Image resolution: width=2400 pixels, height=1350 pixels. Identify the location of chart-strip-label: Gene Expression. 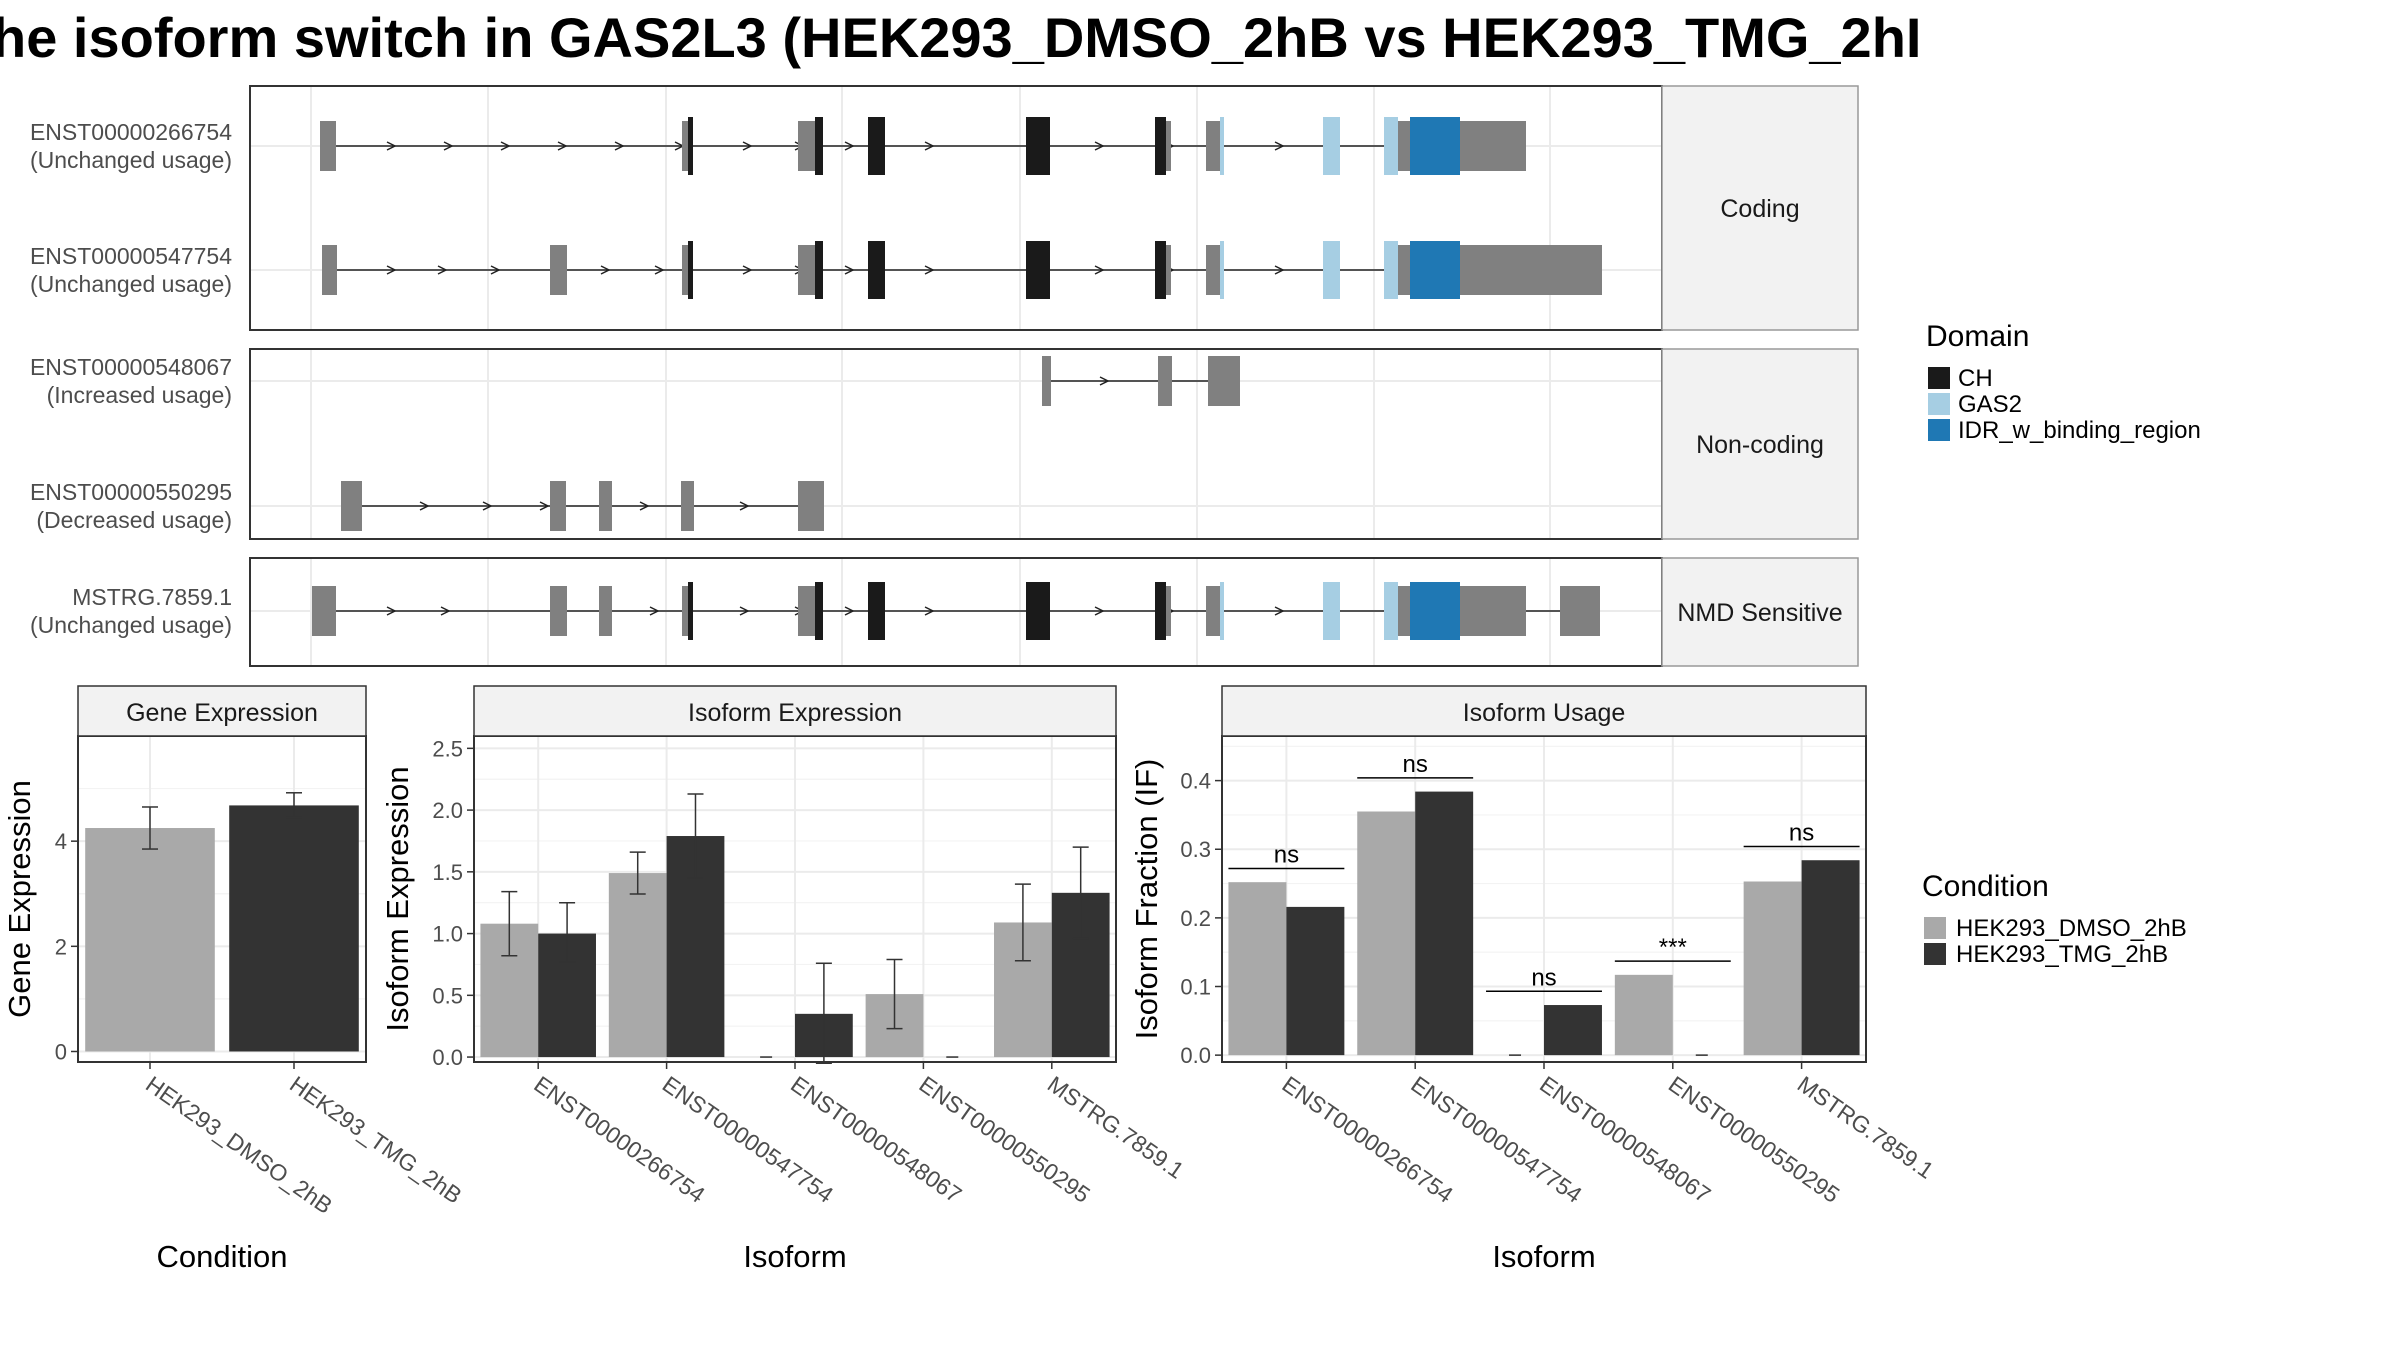
(222, 713).